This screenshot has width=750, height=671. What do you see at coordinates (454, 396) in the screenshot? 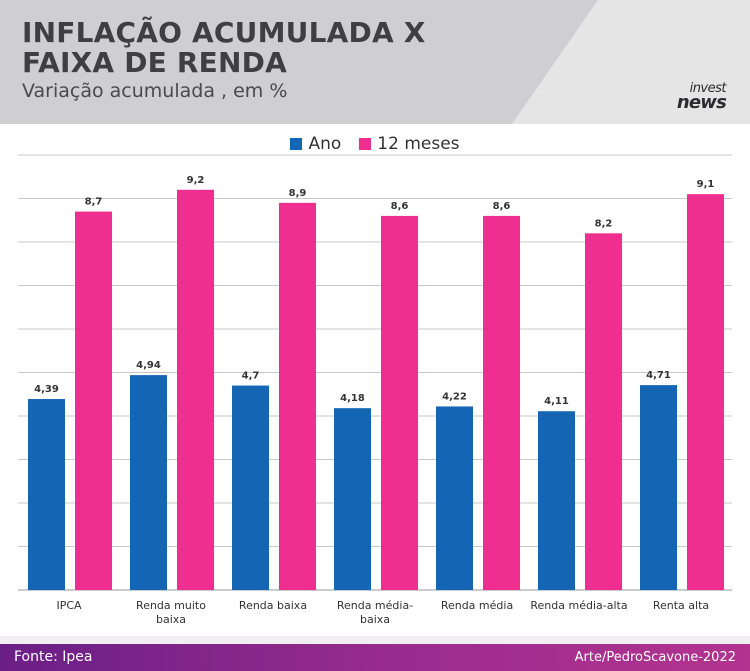
I see `data-label: 4,22` at bounding box center [454, 396].